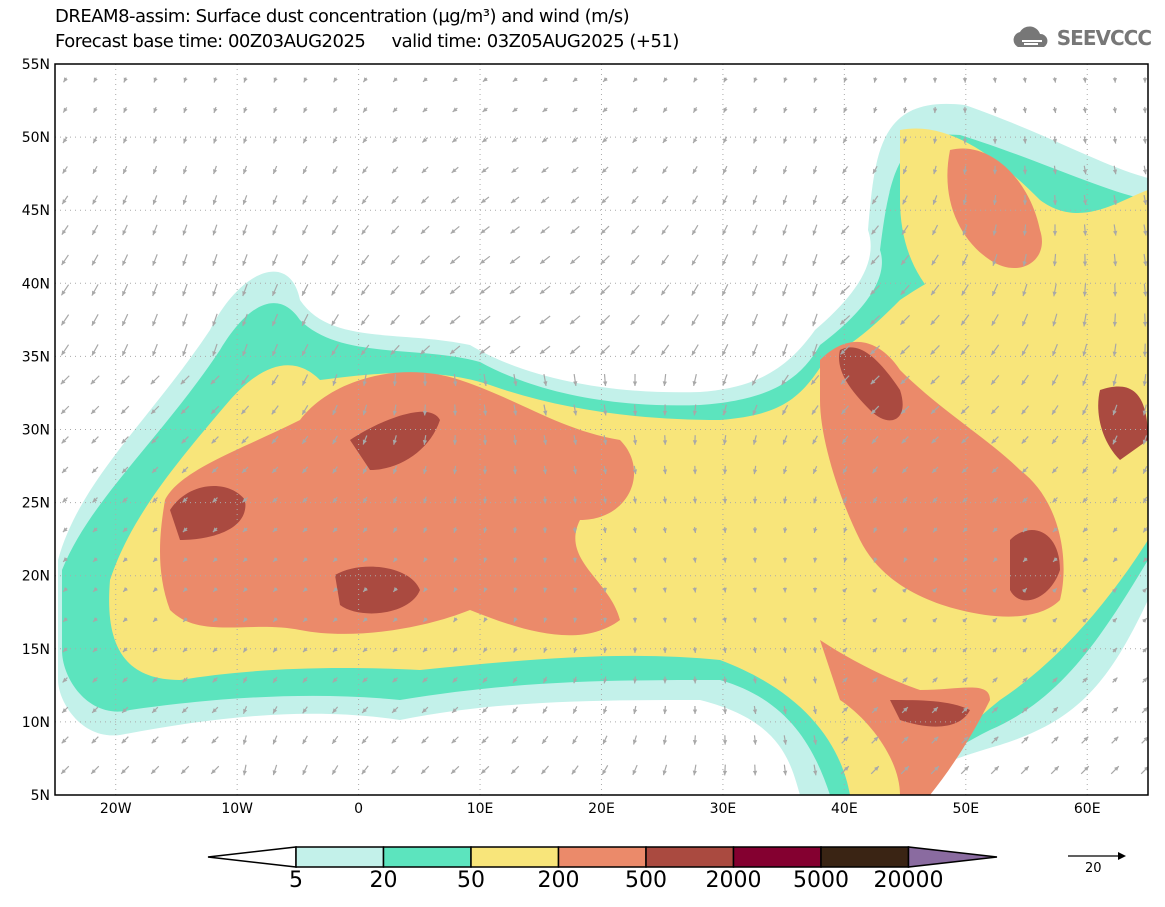 This screenshot has width=1165, height=907. What do you see at coordinates (1104, 38) in the screenshot?
I see `logo-text: SEEVCCC` at bounding box center [1104, 38].